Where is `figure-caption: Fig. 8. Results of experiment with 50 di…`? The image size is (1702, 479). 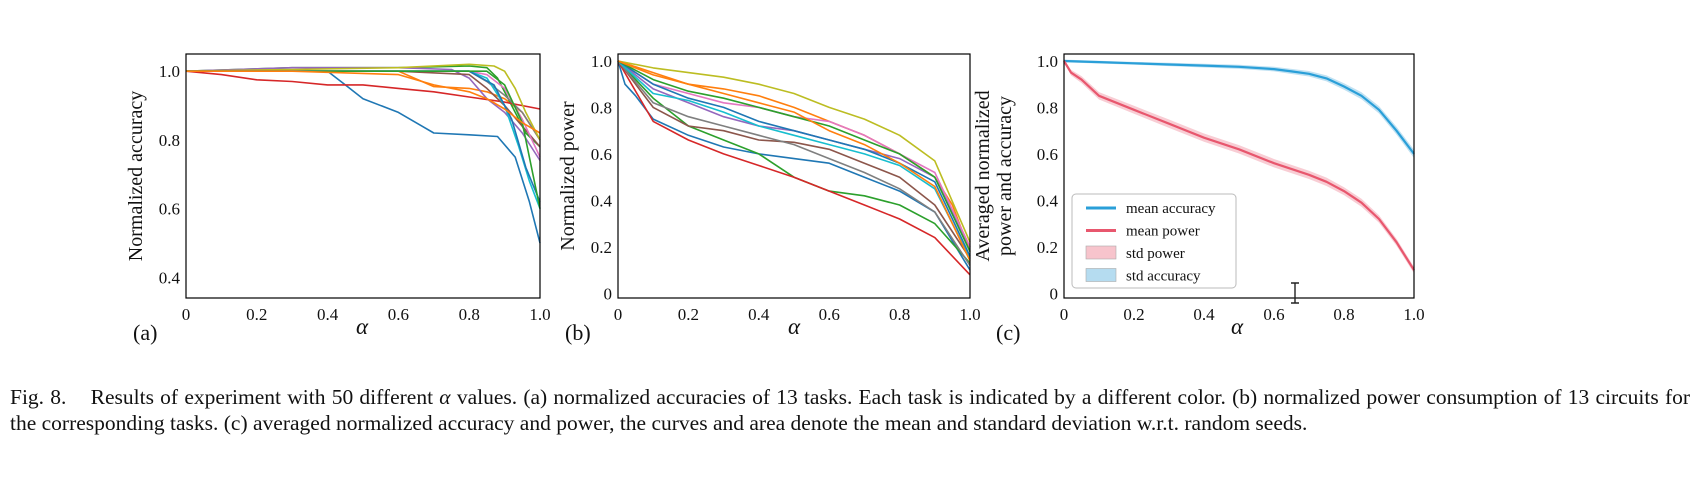 figure-caption: Fig. 8. Results of experiment with 50 di… is located at coordinates (850, 410).